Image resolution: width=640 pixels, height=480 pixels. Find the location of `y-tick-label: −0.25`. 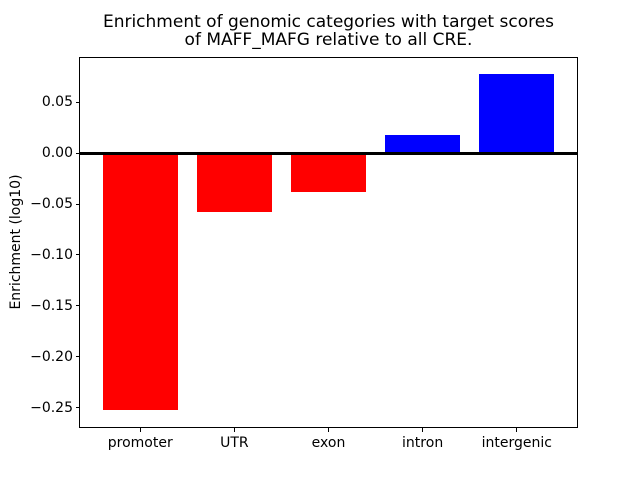

y-tick-label: −0.25 is located at coordinates (51, 407).